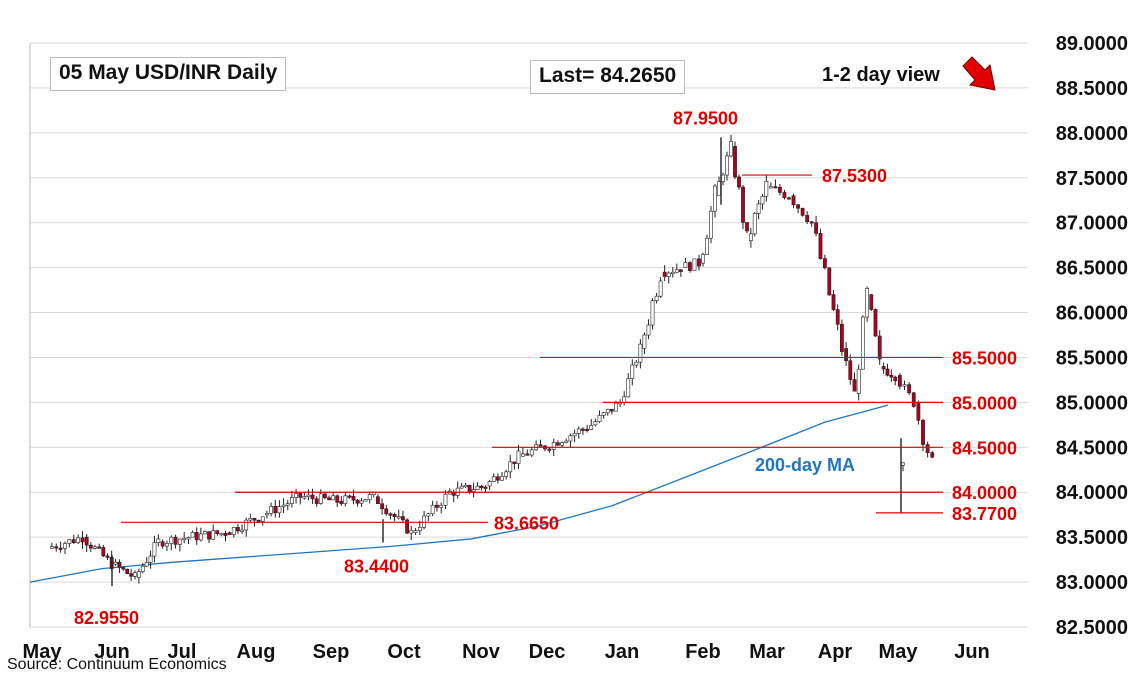 The image size is (1134, 680). I want to click on y-tick-label: 89.0000, so click(1092, 44).